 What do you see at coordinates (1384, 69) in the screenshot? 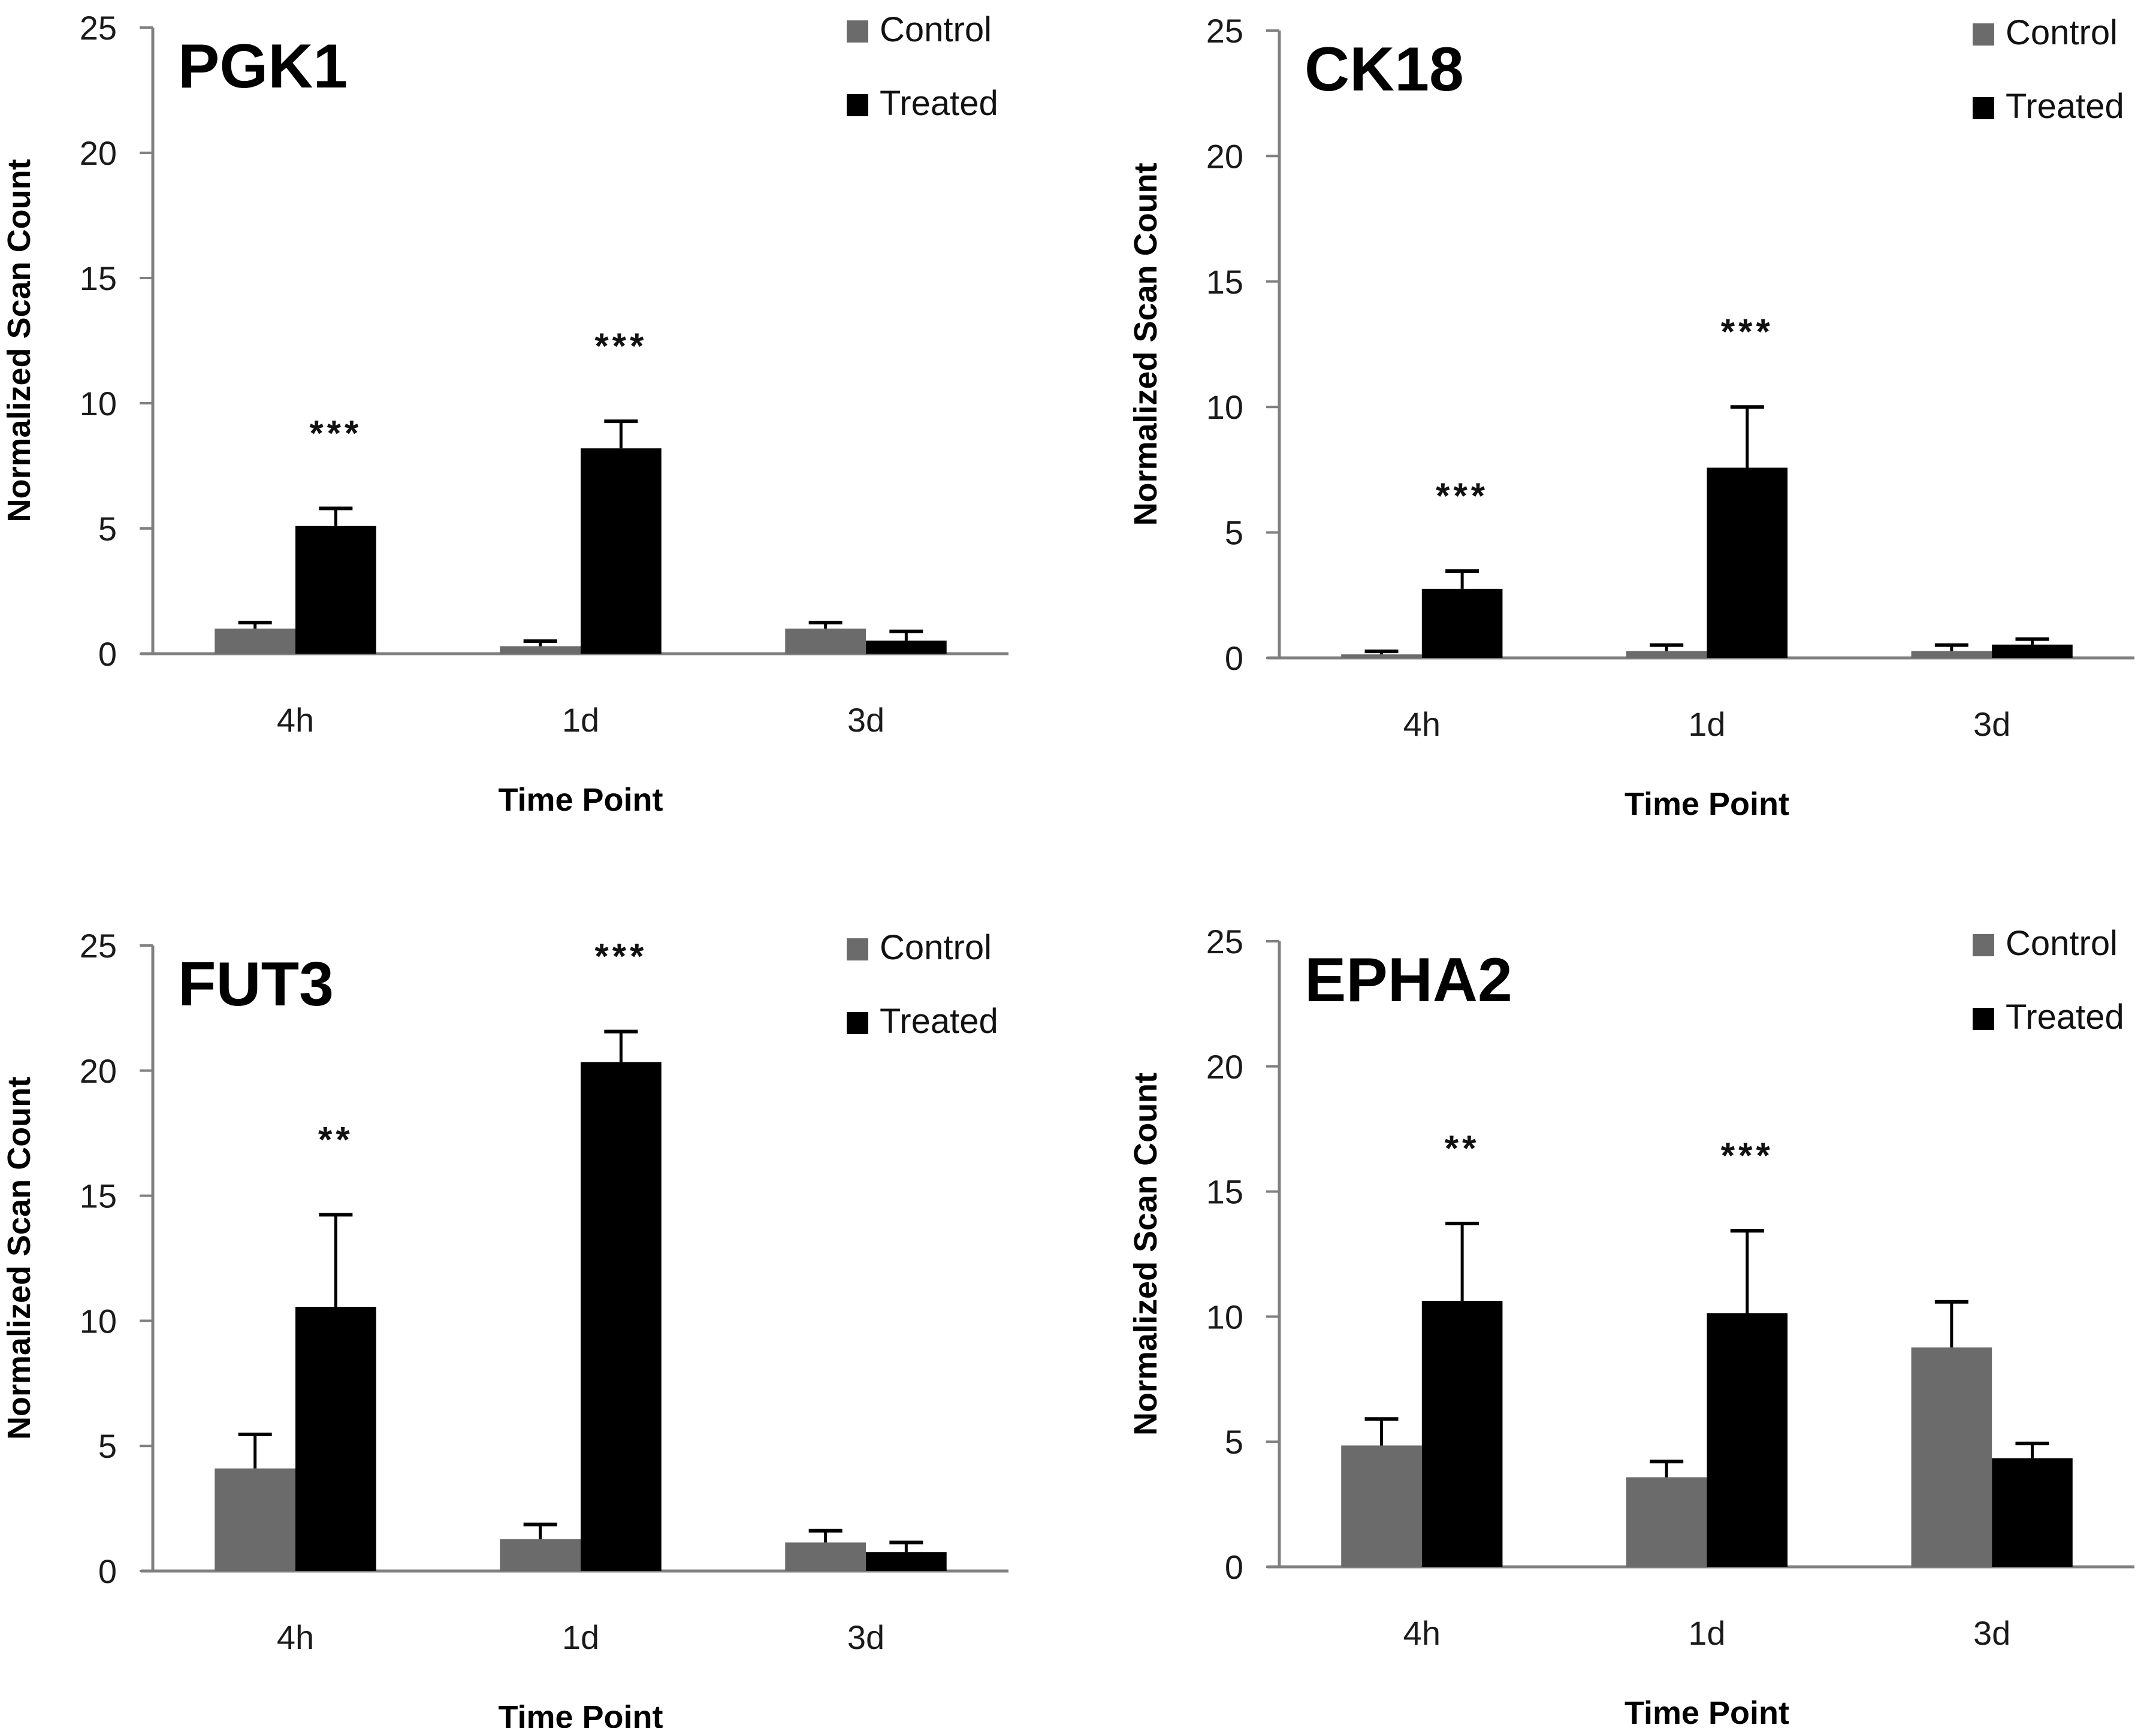
I see `panel-title: CK18` at bounding box center [1384, 69].